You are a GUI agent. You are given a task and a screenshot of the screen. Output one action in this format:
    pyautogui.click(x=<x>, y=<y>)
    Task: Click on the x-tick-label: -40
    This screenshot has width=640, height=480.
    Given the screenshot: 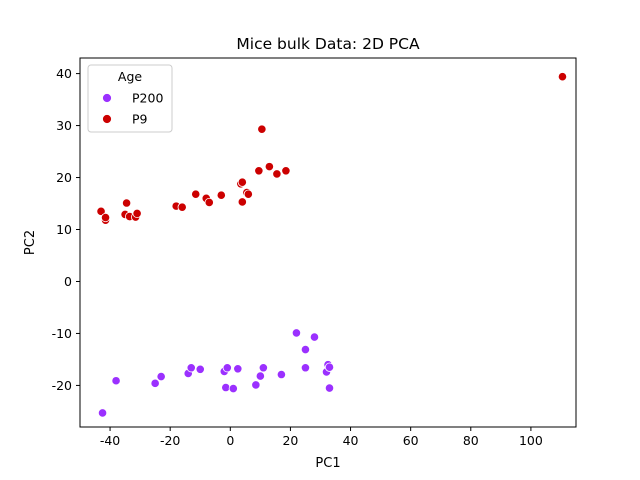 What is the action you would take?
    pyautogui.click(x=110, y=440)
    